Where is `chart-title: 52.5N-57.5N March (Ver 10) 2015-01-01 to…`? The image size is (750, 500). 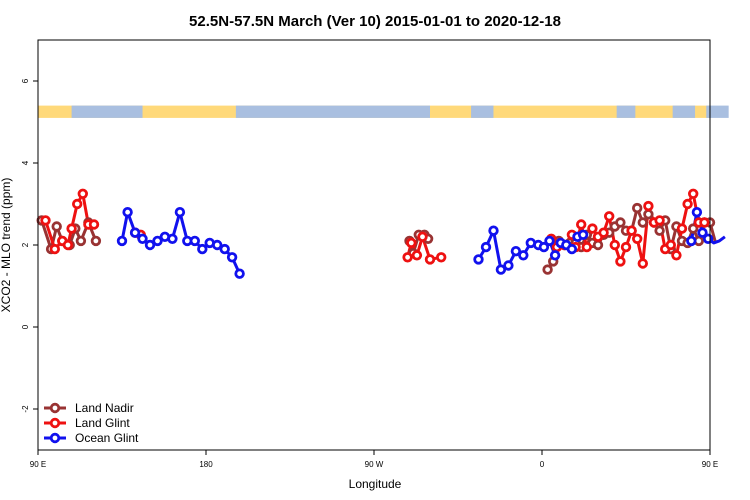 chart-title: 52.5N-57.5N March (Ver 10) 2015-01-01 to… is located at coordinates (375, 21).